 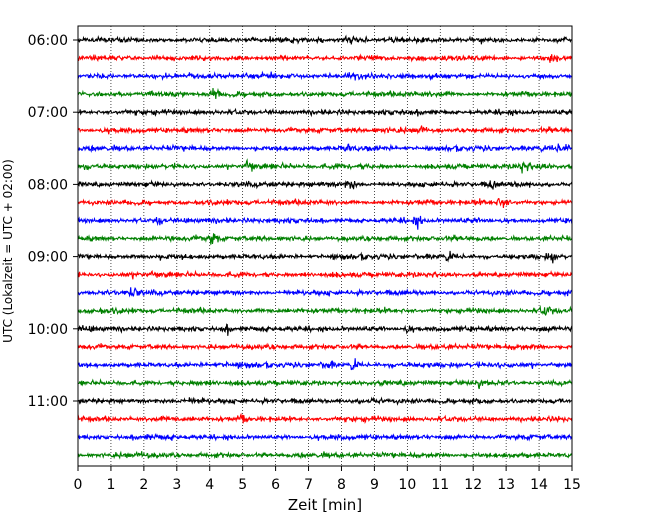 What do you see at coordinates (48, 41) in the screenshot?
I see `y-tick-label: 06:00` at bounding box center [48, 41].